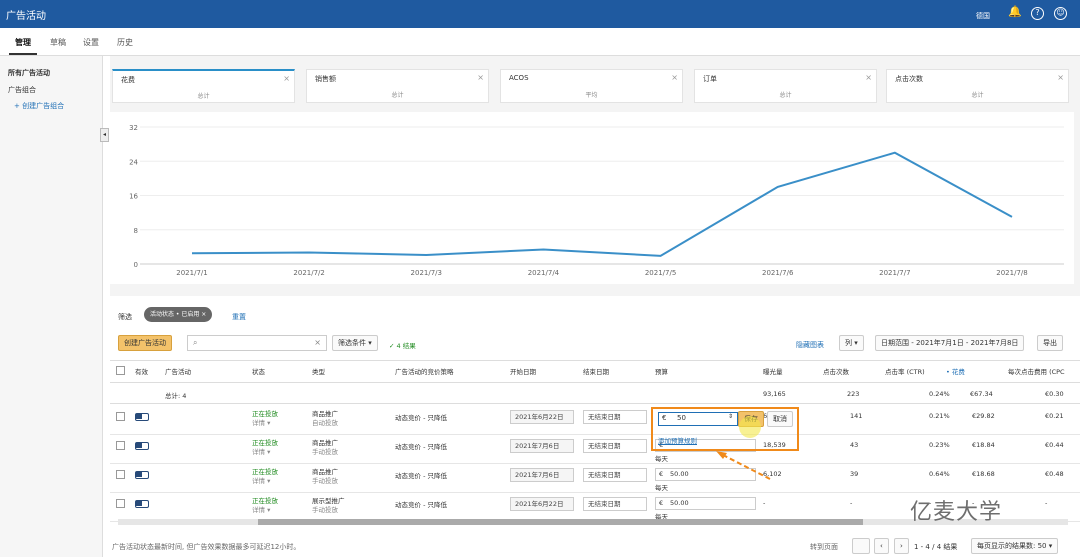  Describe the element at coordinates (1060, 13) in the screenshot. I see `account-icon: ☺` at that location.